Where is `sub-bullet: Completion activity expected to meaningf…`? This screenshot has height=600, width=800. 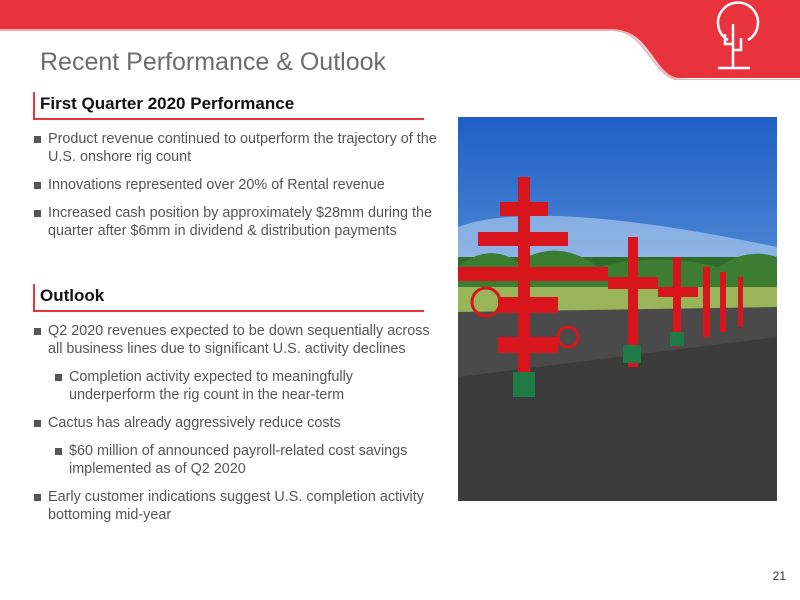 sub-bullet: Completion activity expected to meaningf… is located at coordinates (246, 386).